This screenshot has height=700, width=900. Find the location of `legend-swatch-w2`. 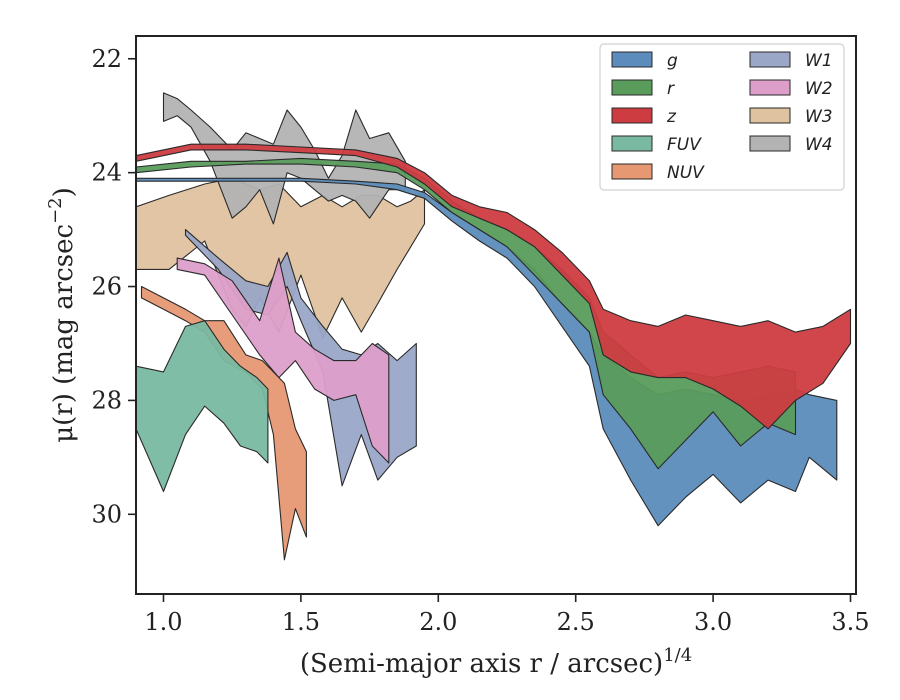

legend-swatch-w2 is located at coordinates (770, 87).